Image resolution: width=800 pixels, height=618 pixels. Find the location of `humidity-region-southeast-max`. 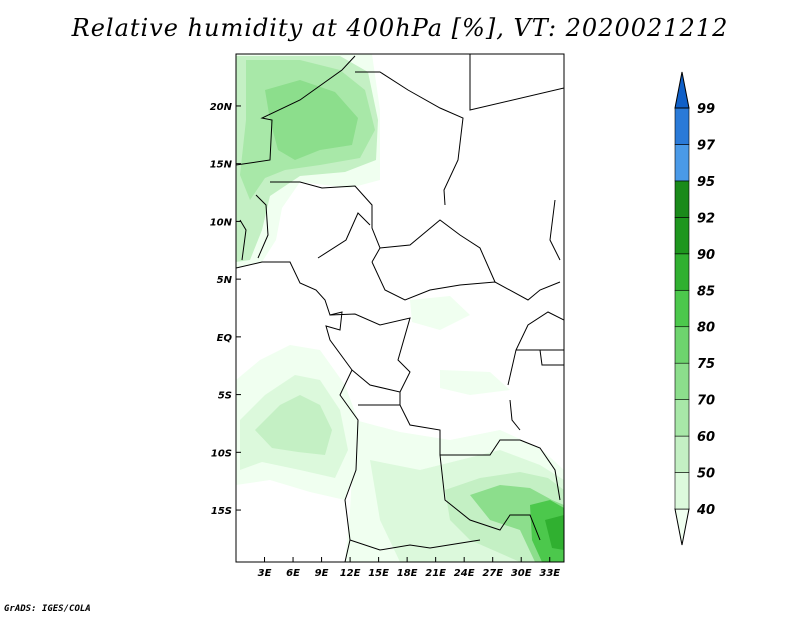

humidity-region-southeast-max is located at coordinates (554, 532).